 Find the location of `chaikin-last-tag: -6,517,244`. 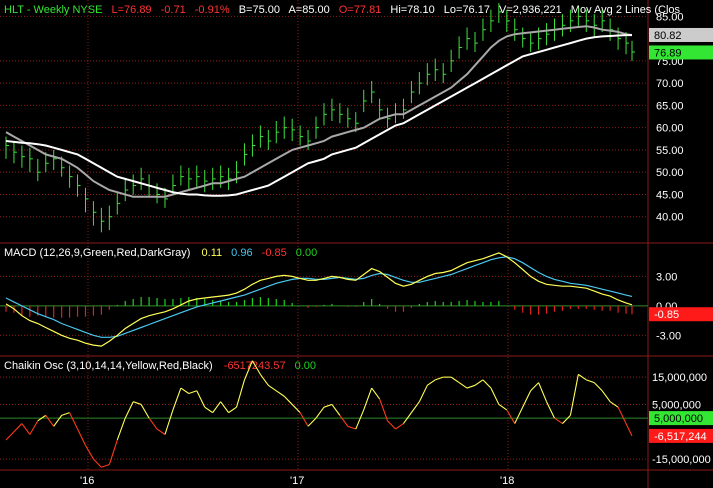

chaikin-last-tag: -6,517,244 is located at coordinates (680, 437).